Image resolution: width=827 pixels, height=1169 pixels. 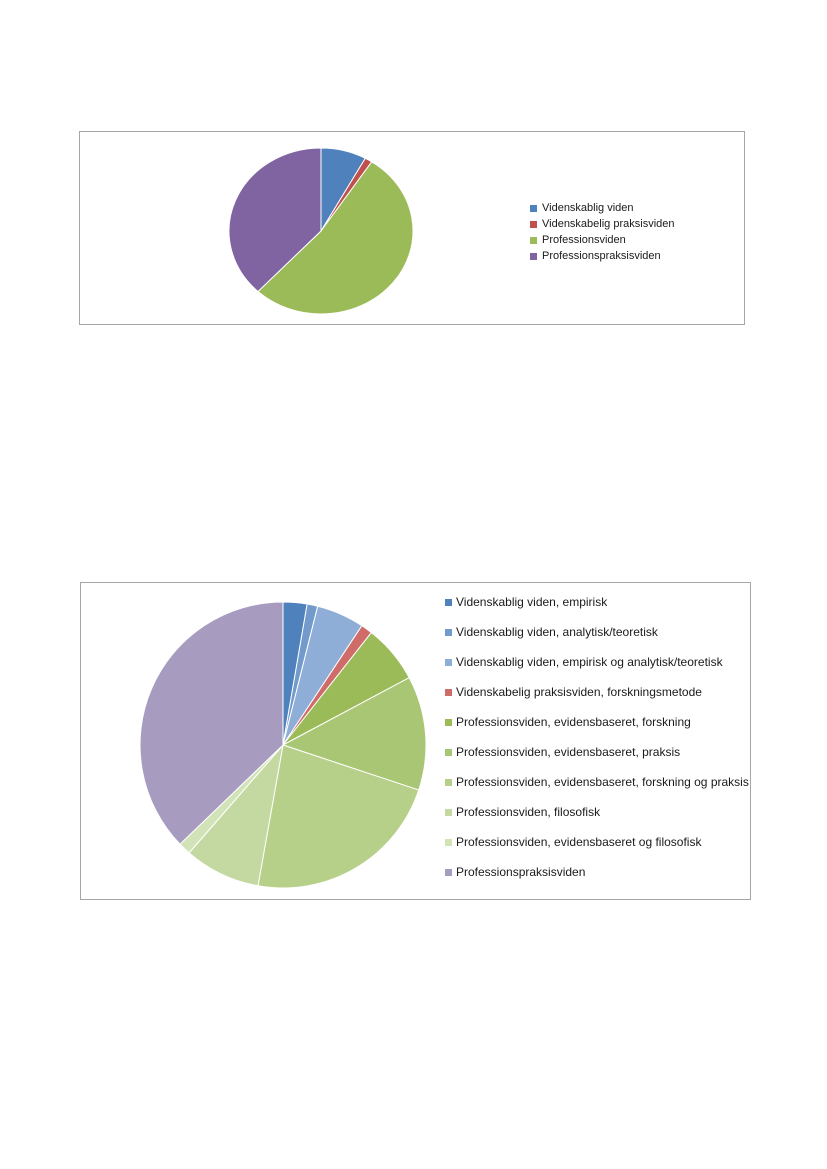 What do you see at coordinates (532, 602) in the screenshot?
I see `chart2-legend-label: Videnskablig viden, empirisk` at bounding box center [532, 602].